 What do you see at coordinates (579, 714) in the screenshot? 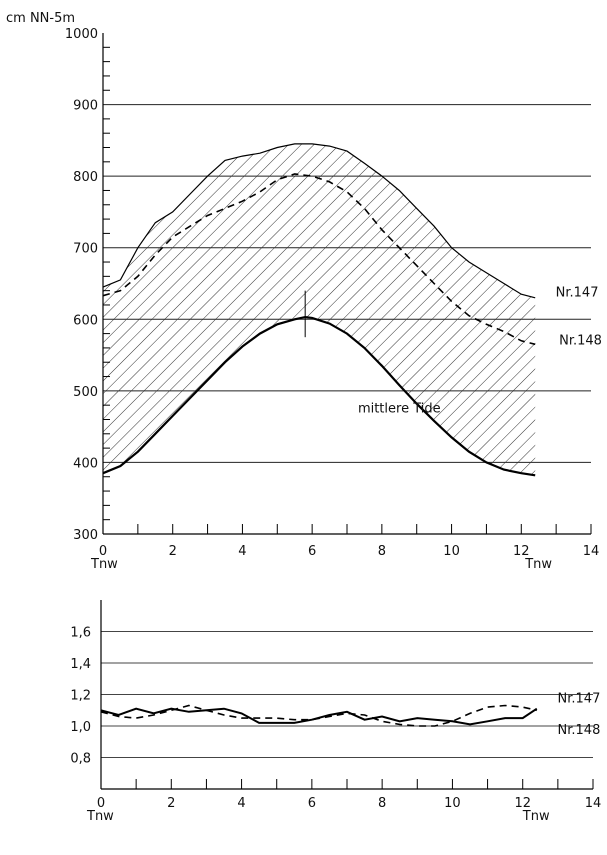
I see `bottom-annotations: Nr.147 Nr.148` at bounding box center [579, 714].